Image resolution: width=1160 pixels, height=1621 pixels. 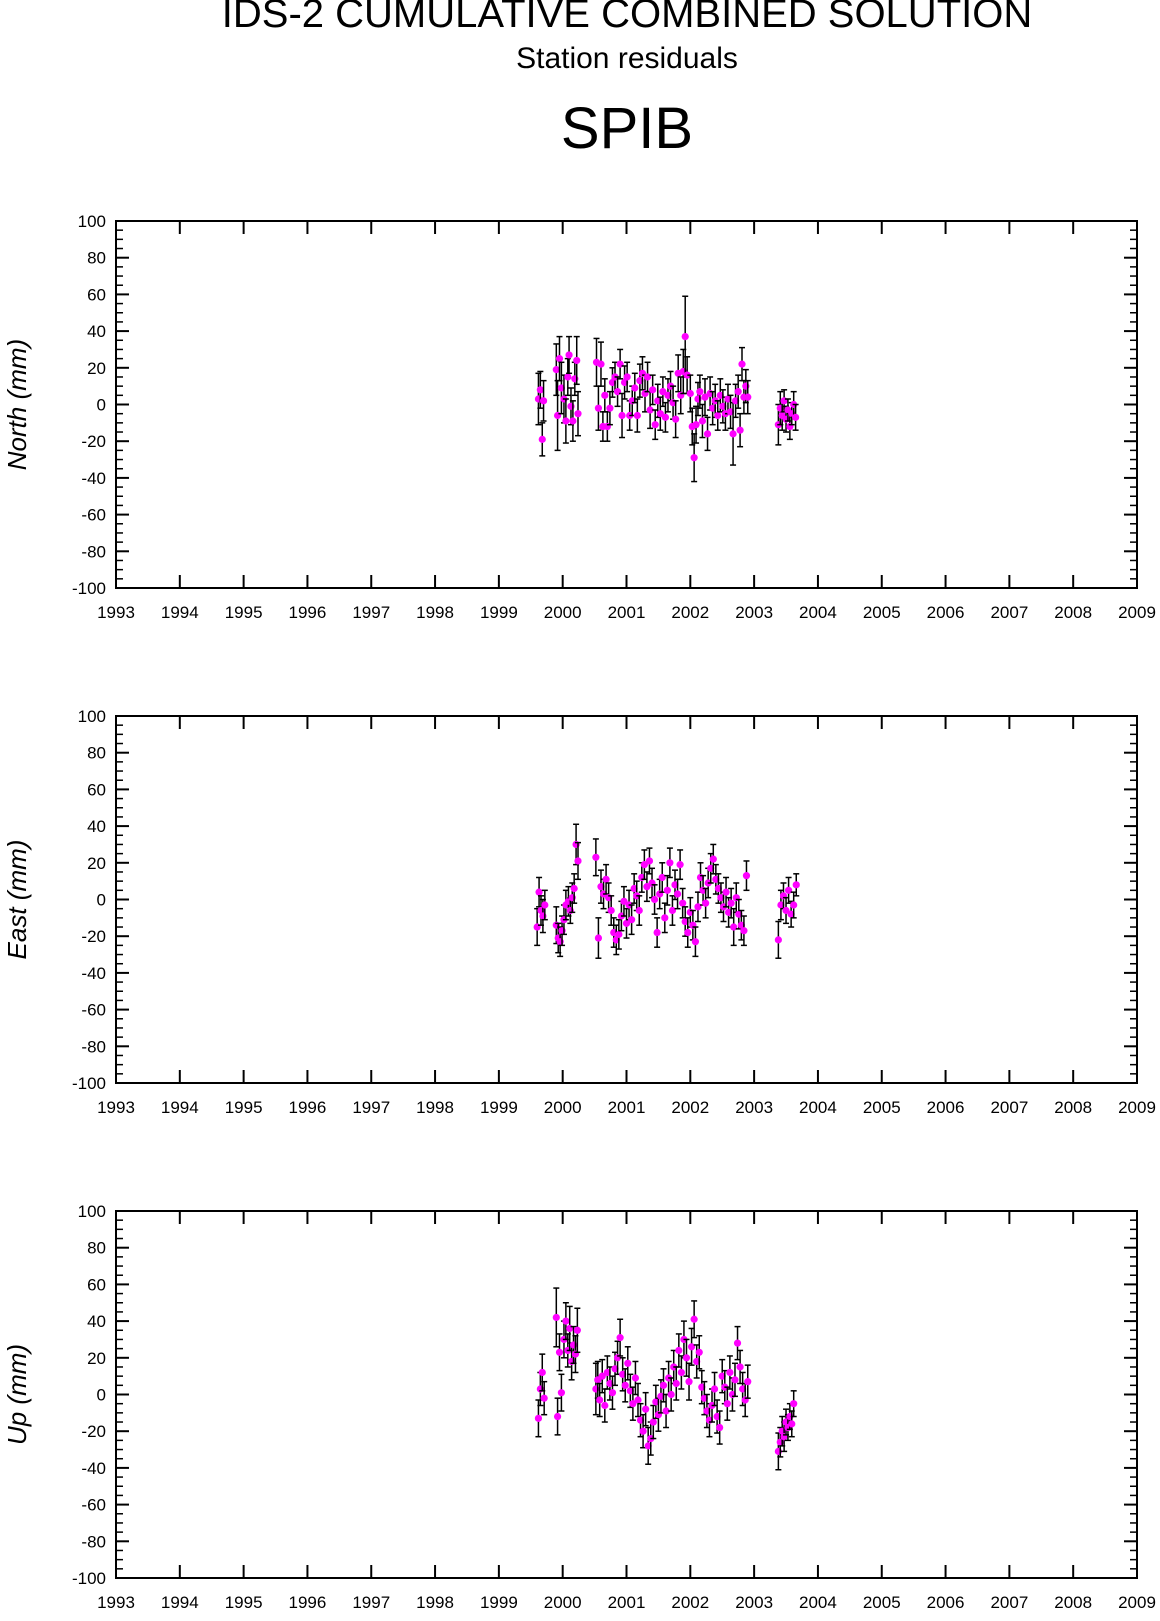 I want to click on north-x-tick-label: 1997, so click(x=371, y=612).